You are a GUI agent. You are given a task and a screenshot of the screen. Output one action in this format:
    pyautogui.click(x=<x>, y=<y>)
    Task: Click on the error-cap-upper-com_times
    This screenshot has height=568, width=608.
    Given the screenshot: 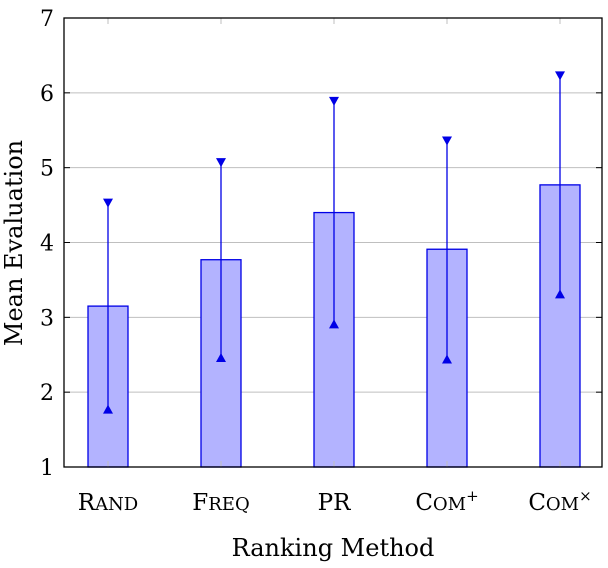 What is the action you would take?
    pyautogui.click(x=560, y=76)
    